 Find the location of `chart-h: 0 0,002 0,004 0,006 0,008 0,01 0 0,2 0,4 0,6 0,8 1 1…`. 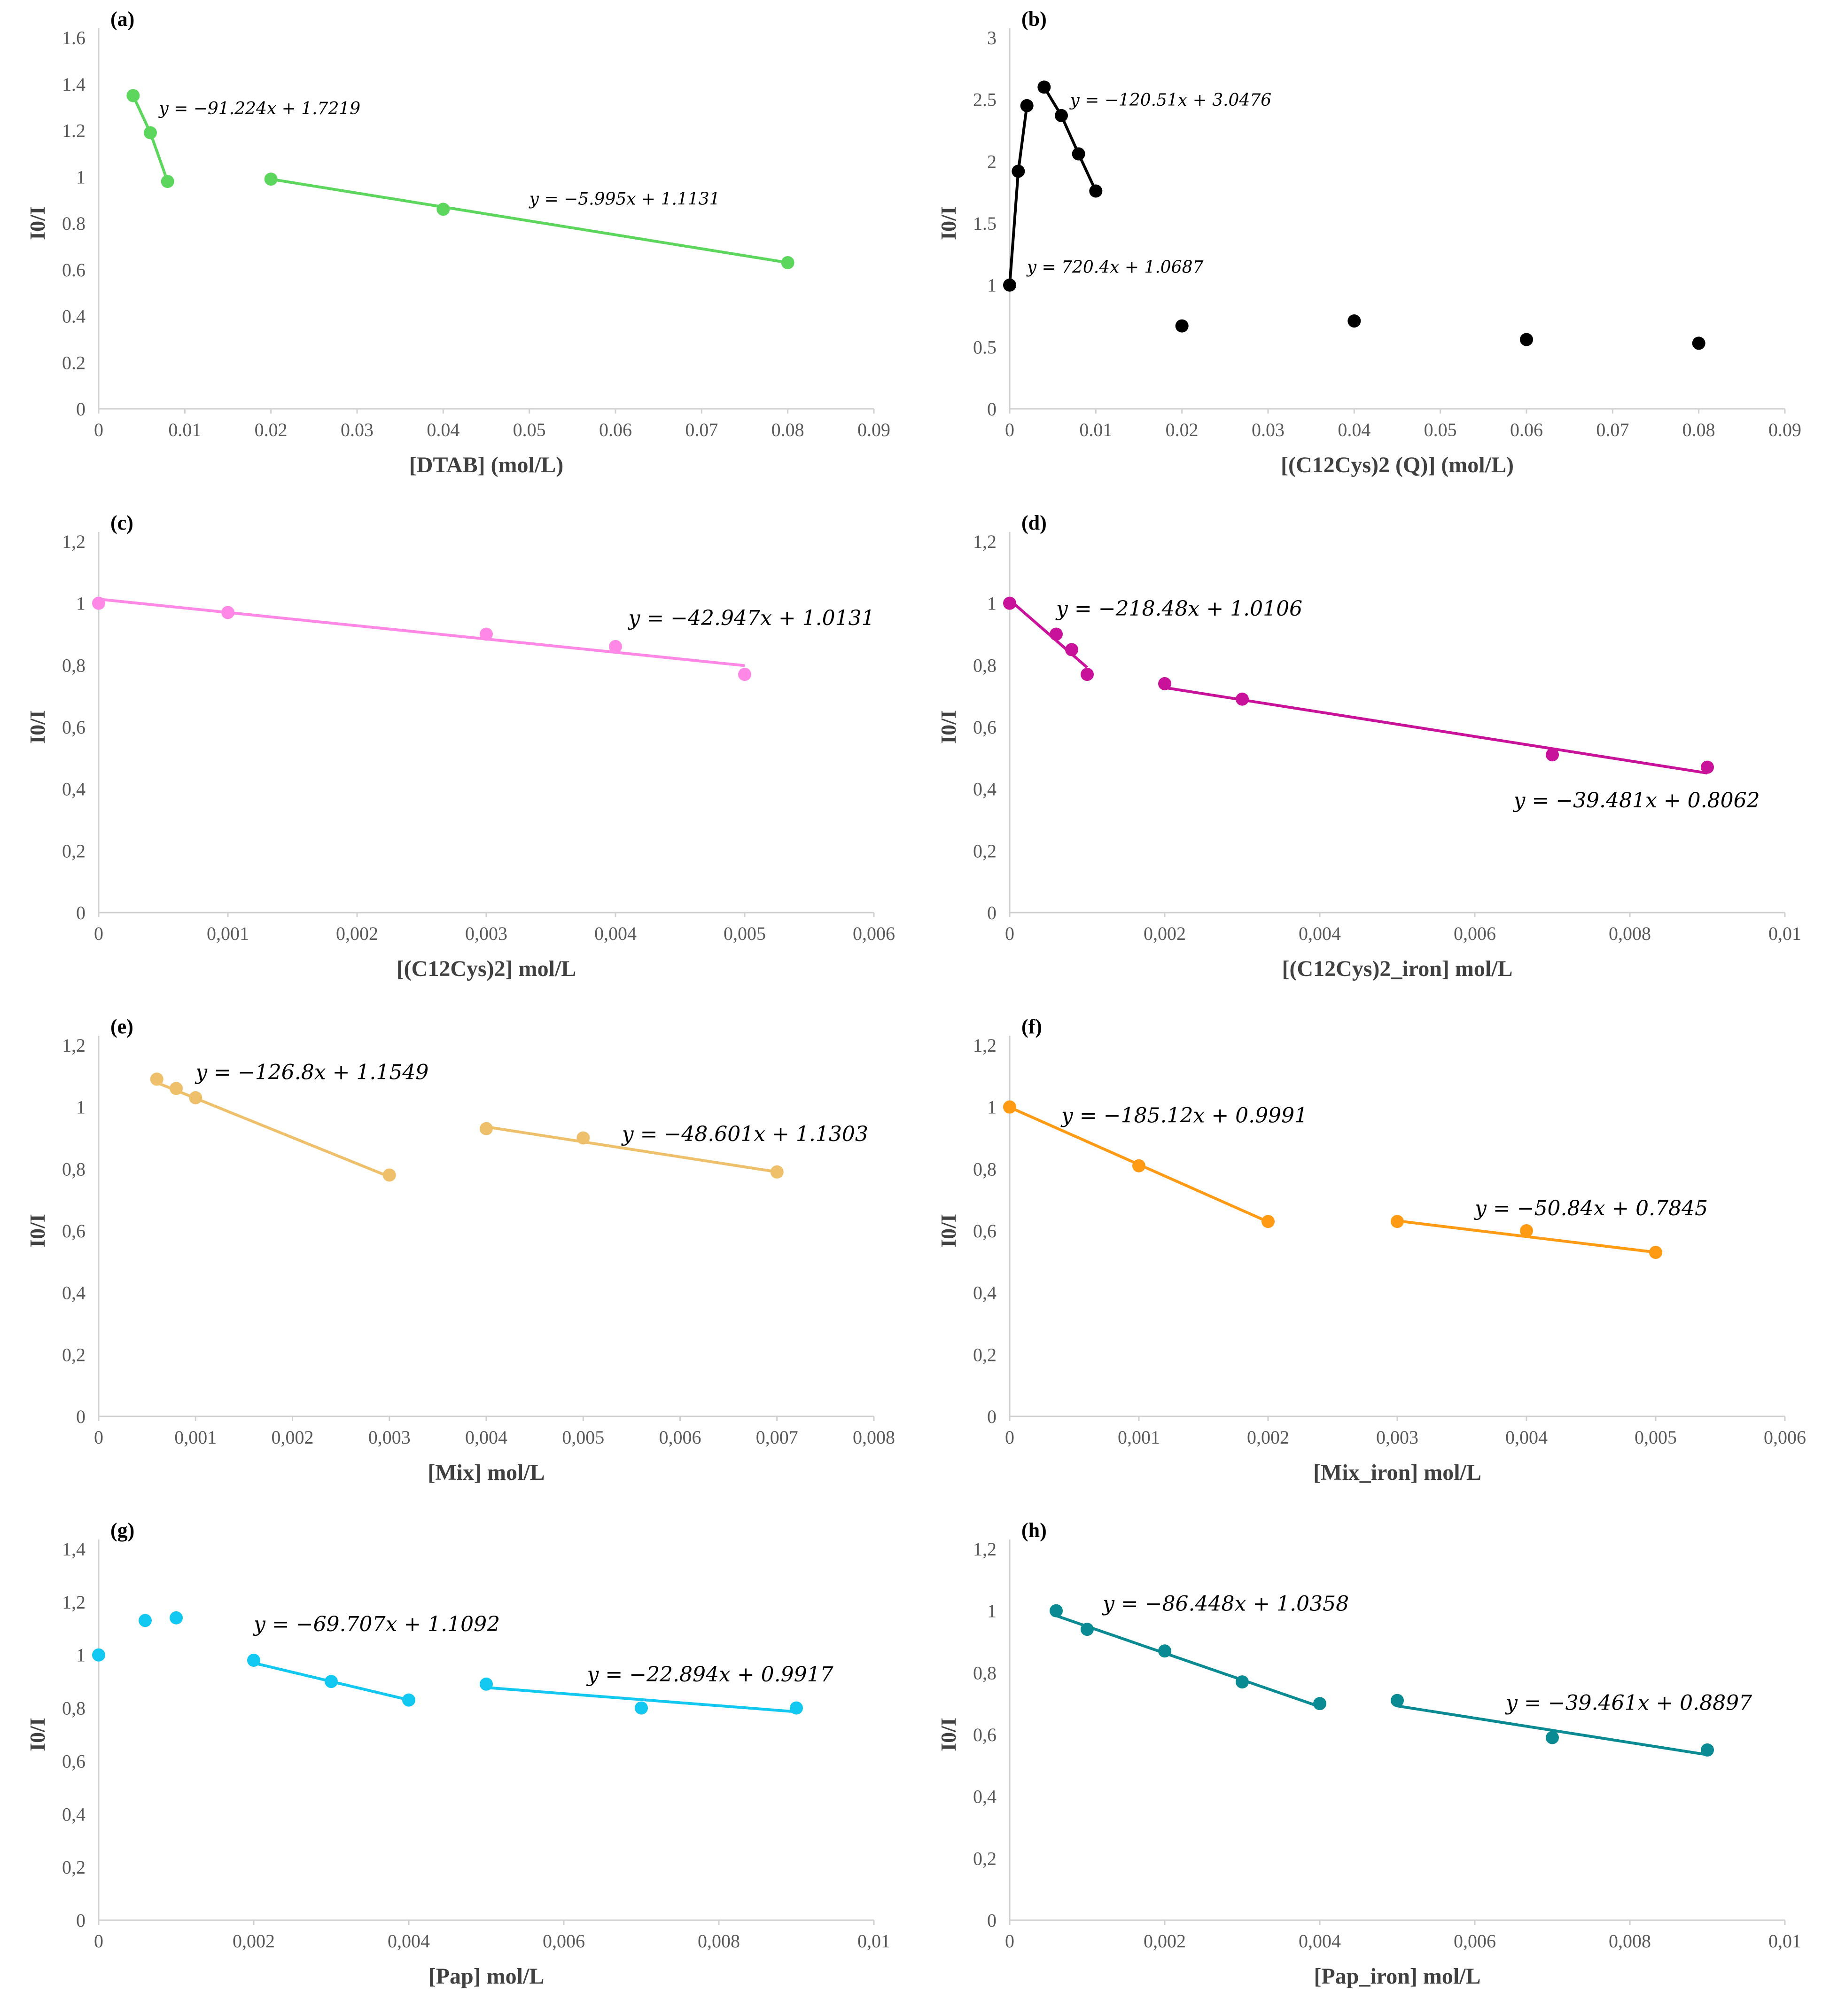

chart-h: 0 0,002 0,004 0,006 0,008 0,01 0 0,2 0,4 0,6 0,8 1 1… is located at coordinates (1368, 1754).